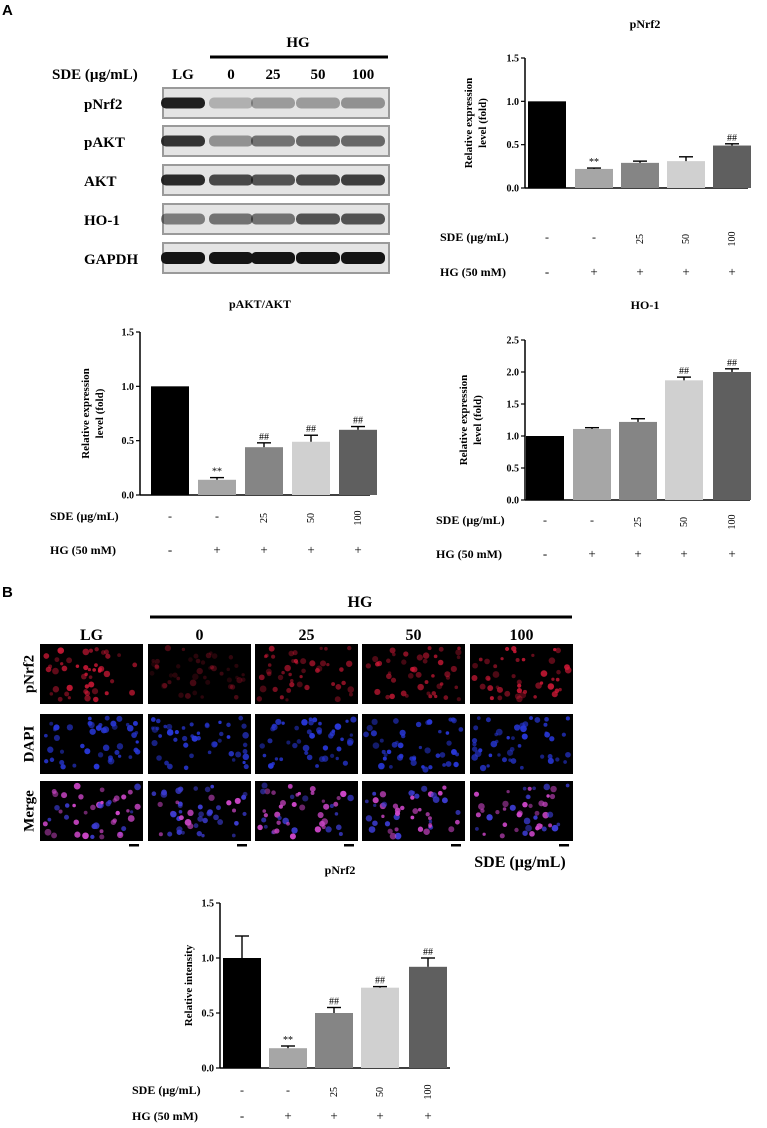  What do you see at coordinates (100, 413) in the screenshot?
I see `y-axis-label: level (fold)` at bounding box center [100, 413].